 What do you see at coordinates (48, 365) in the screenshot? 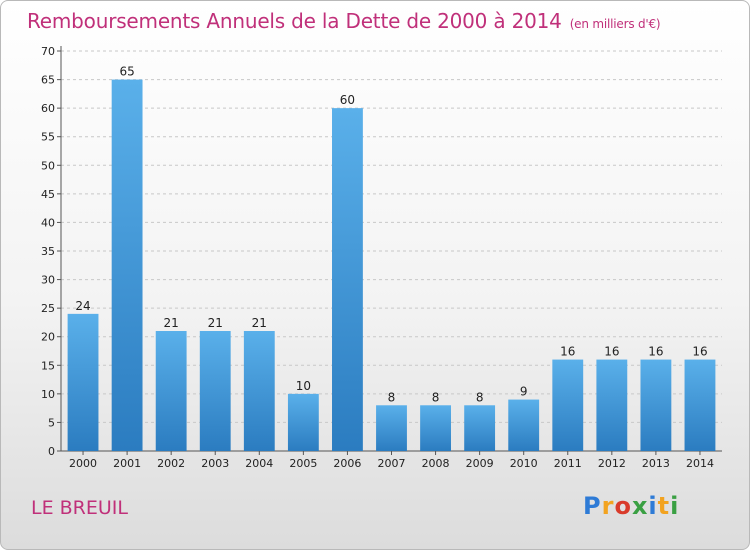
I see `y-tick-label: 15` at bounding box center [48, 365].